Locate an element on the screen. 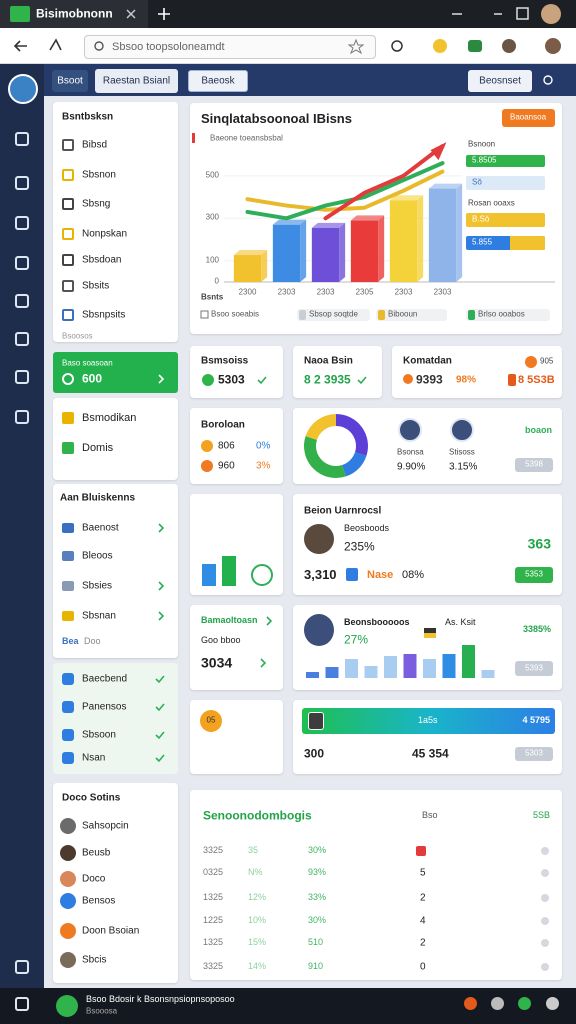  link-item: Sbsnan is located at coordinates (99, 616).